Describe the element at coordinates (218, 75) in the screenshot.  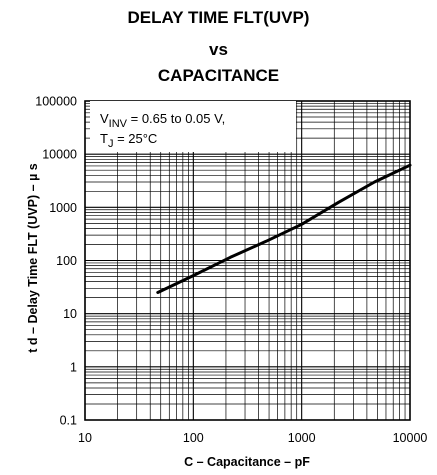
I see `chart-title-line-3: CAPACITANCE` at that location.